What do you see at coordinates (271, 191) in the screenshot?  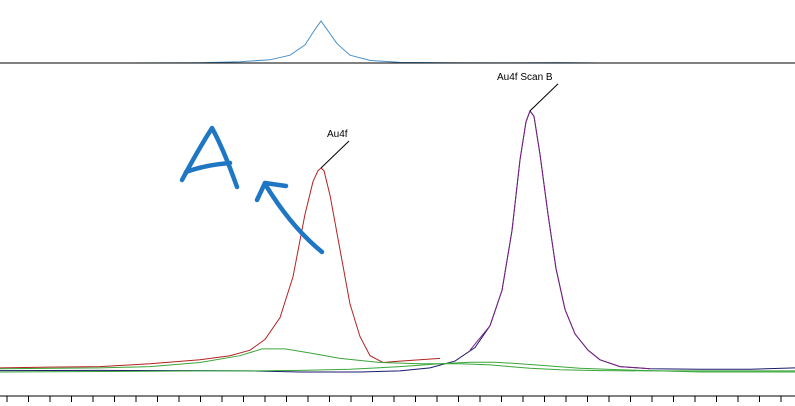 I see `handwritten-arrow-head` at bounding box center [271, 191].